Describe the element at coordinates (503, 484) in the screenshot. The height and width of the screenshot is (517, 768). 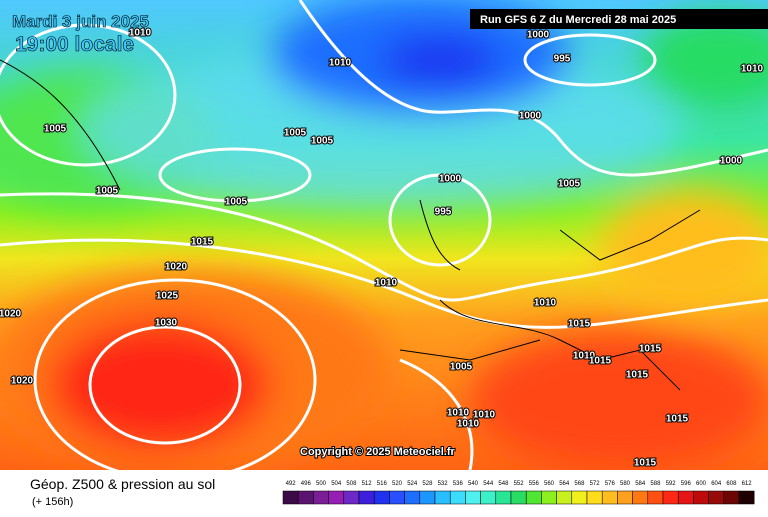
I see `legend-value: 548` at that location.